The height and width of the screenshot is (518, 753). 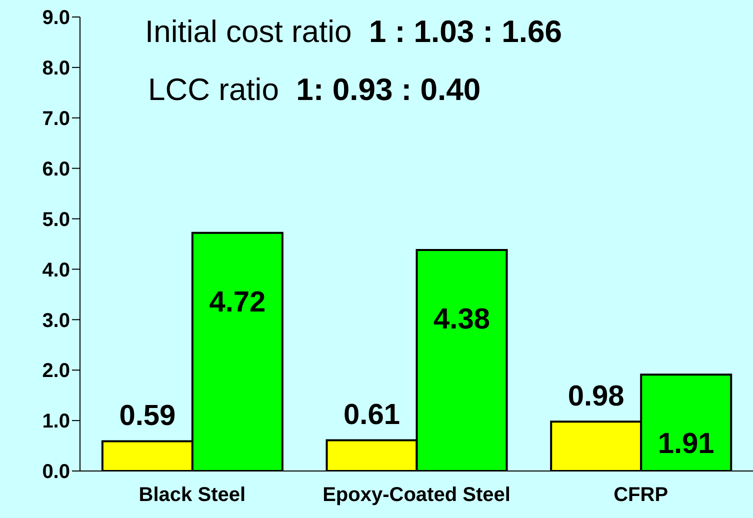 What do you see at coordinates (641, 495) in the screenshot?
I see `x-tick-label: CFRP` at bounding box center [641, 495].